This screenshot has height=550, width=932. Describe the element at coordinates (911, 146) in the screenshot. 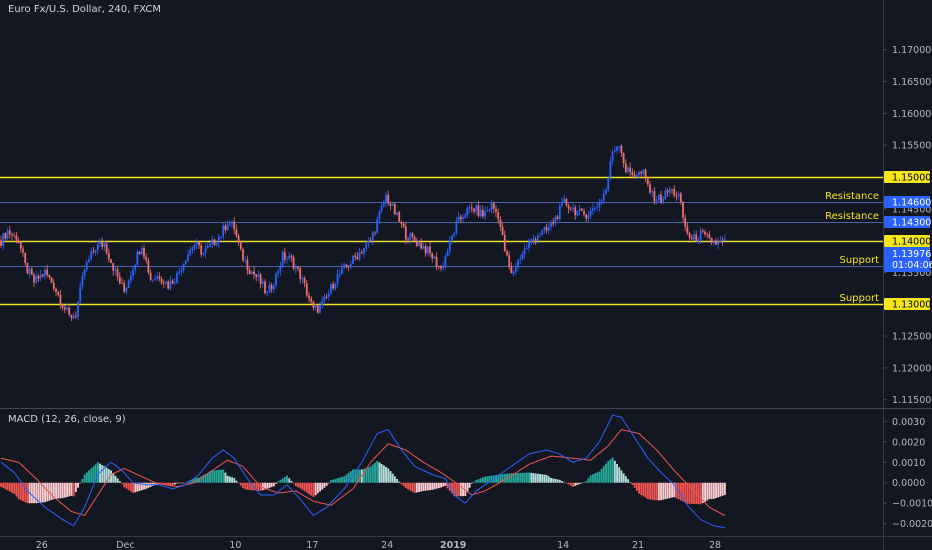

I see `price-tick-label: 1.15500` at that location.